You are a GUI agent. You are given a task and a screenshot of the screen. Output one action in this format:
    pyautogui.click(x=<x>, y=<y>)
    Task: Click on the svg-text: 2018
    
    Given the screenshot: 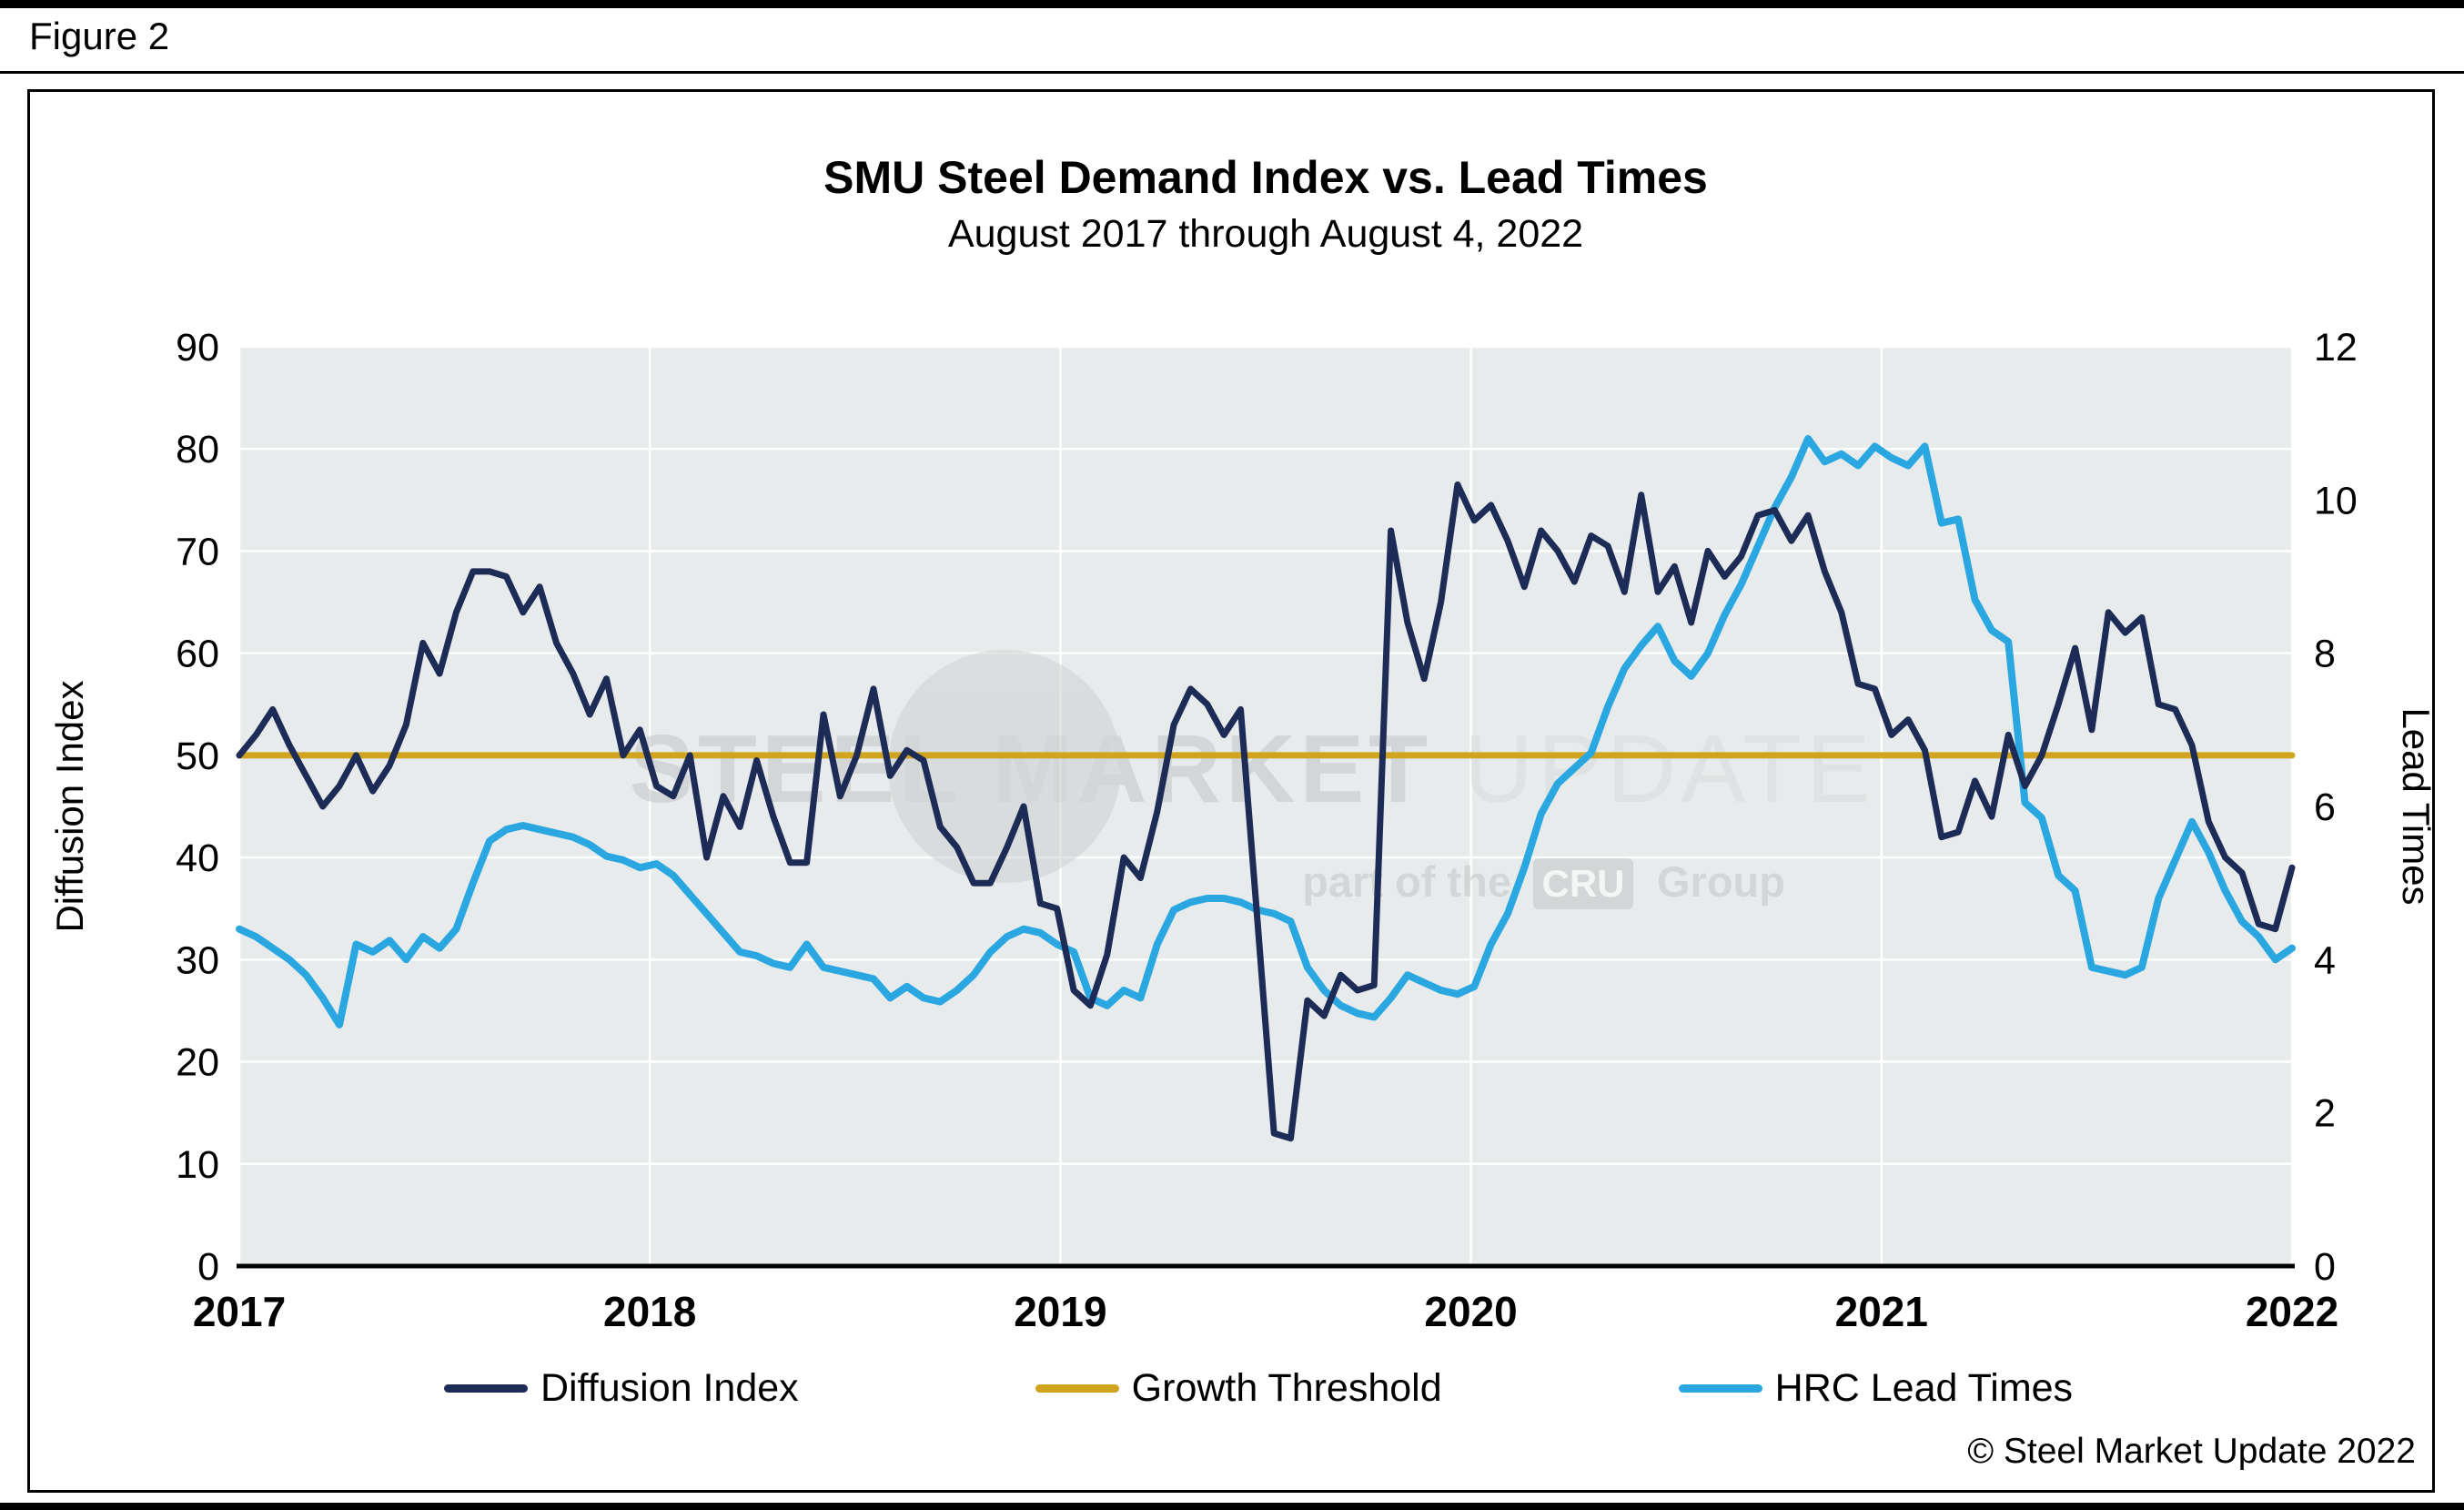 What is the action you would take?
    pyautogui.click(x=649, y=1311)
    